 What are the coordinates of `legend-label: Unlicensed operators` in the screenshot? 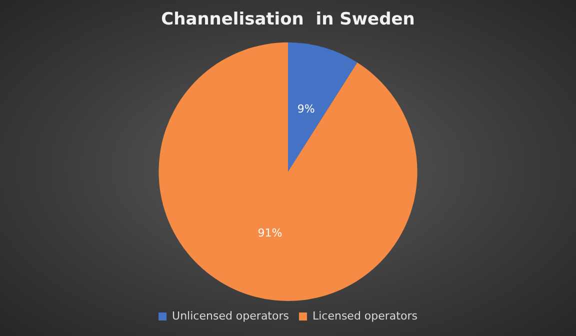 It's located at (231, 315).